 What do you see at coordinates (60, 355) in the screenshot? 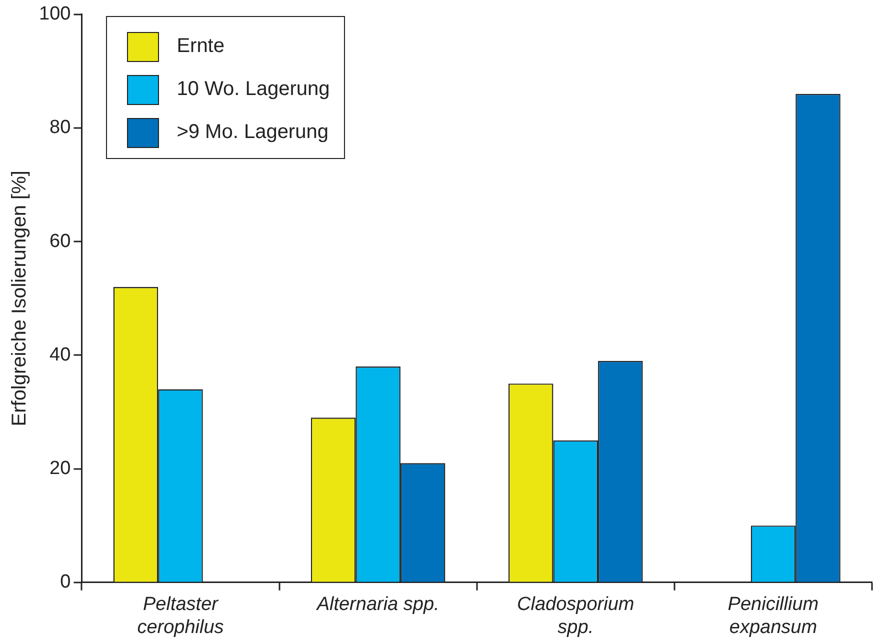
I see `y-tick-label: 40` at bounding box center [60, 355].